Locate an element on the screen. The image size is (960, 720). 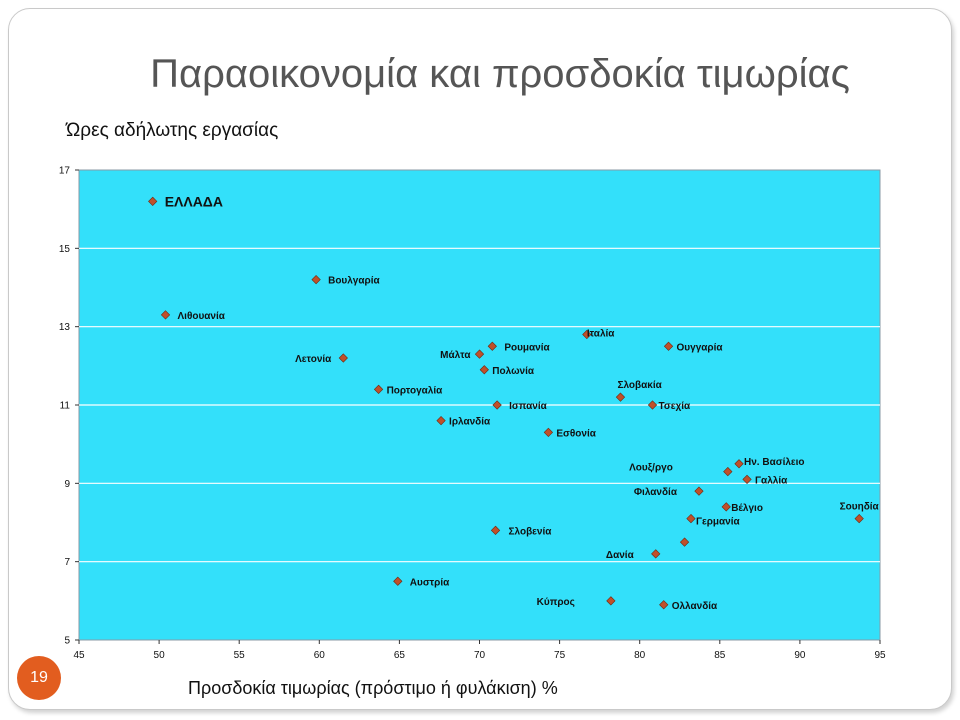
point-label: Ρουμανία is located at coordinates (527, 347).